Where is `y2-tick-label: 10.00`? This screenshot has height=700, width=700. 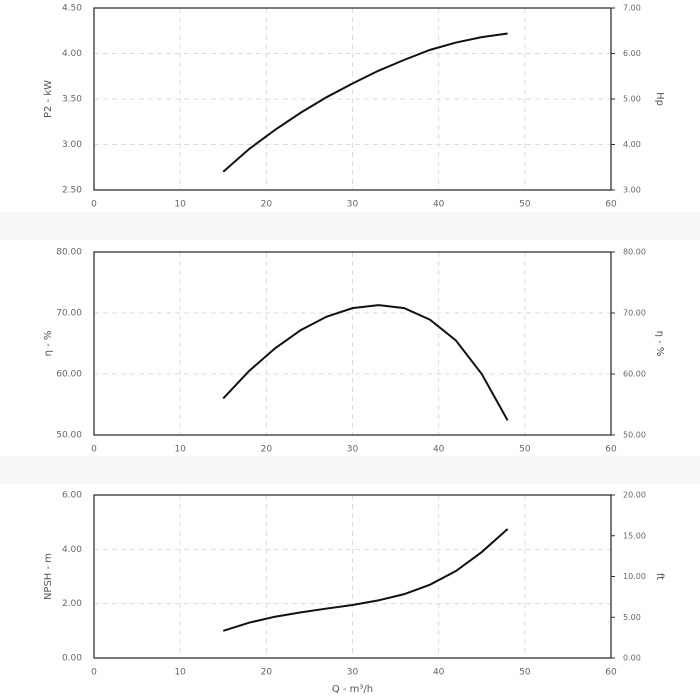 y2-tick-label: 10.00 is located at coordinates (634, 576).